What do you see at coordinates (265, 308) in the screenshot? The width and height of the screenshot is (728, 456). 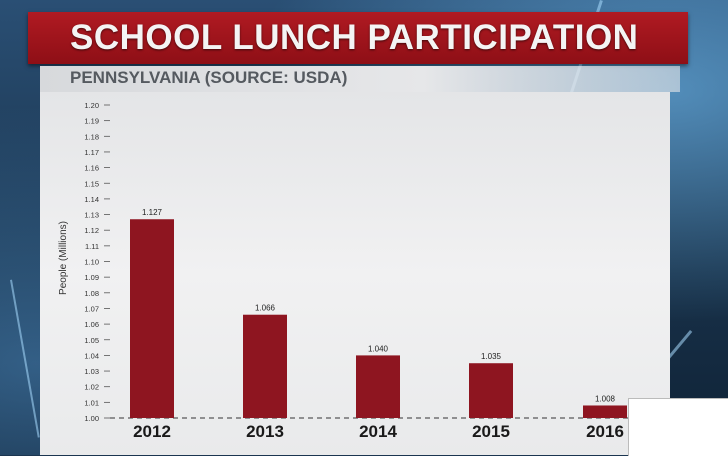 I see `bar-value-label: 1.066` at bounding box center [265, 308].